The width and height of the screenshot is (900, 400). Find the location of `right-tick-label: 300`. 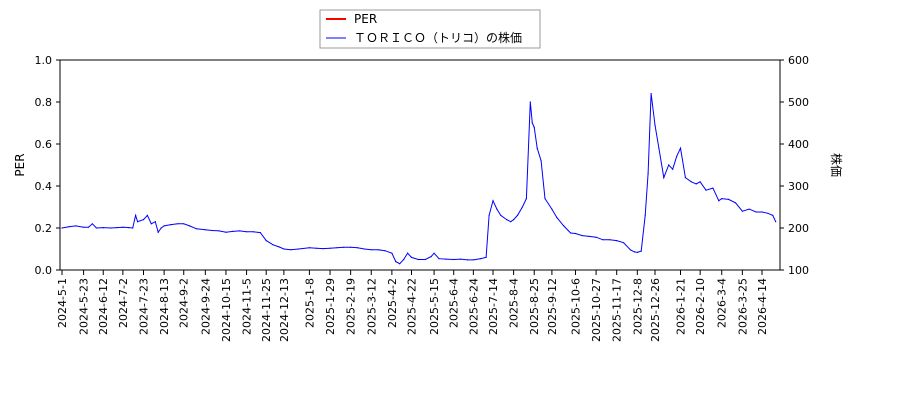

right-tick-label: 300 is located at coordinates (798, 186).